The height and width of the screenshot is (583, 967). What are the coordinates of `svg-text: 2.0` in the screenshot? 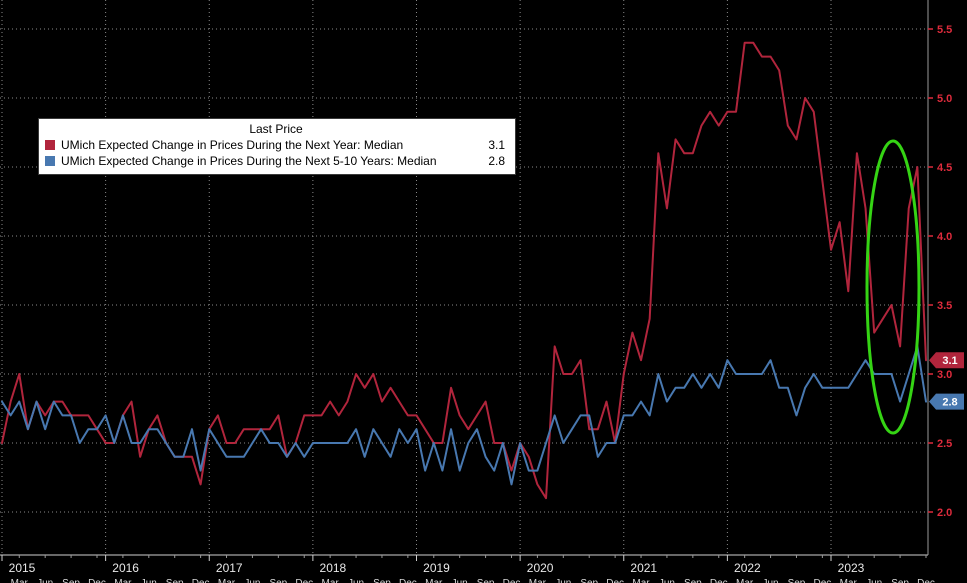 It's located at (944, 513).